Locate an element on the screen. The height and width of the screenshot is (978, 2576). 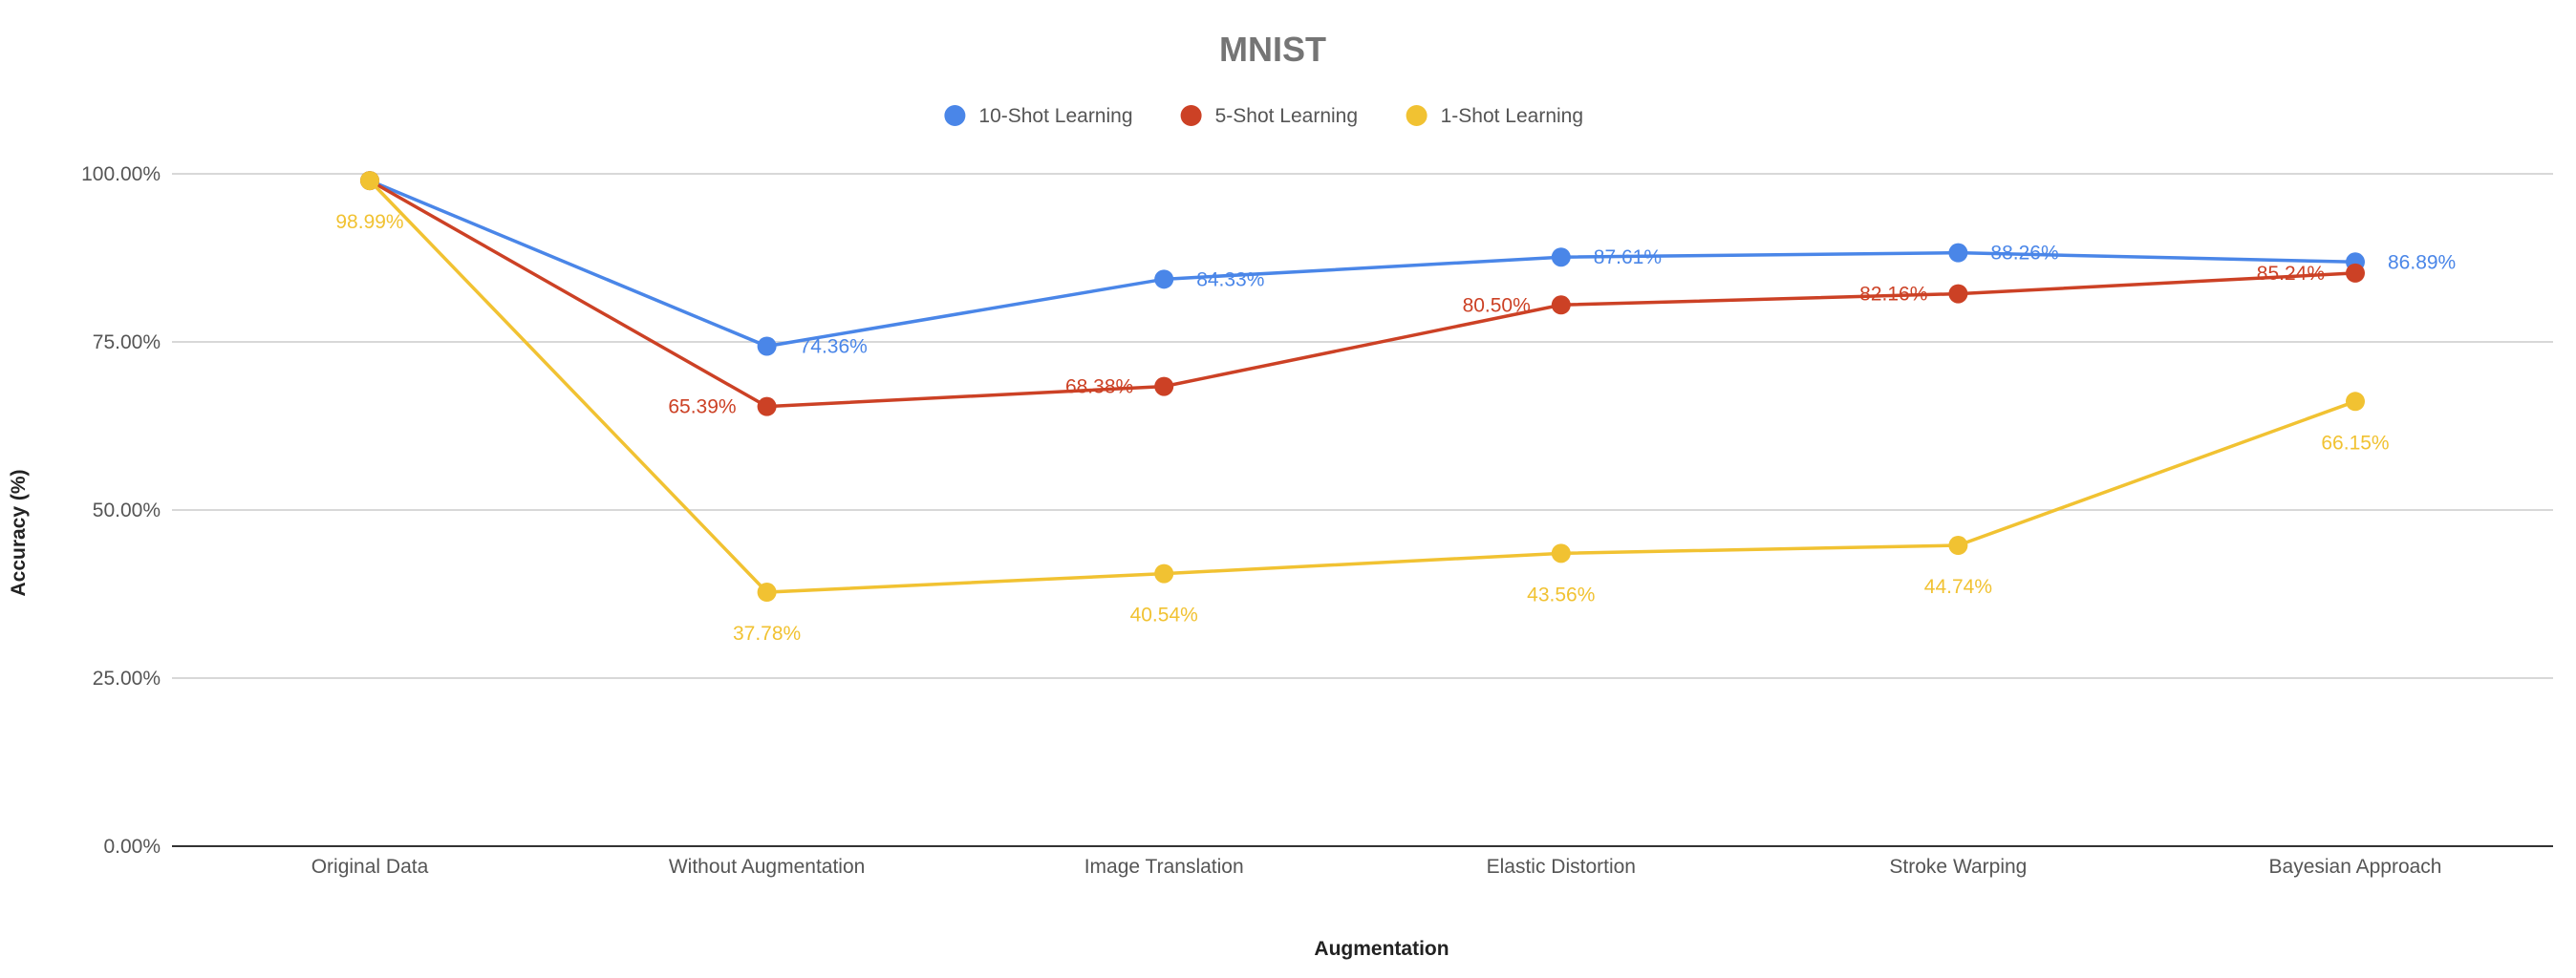
legend-label: 10-Shot Learning is located at coordinates (1055, 116).